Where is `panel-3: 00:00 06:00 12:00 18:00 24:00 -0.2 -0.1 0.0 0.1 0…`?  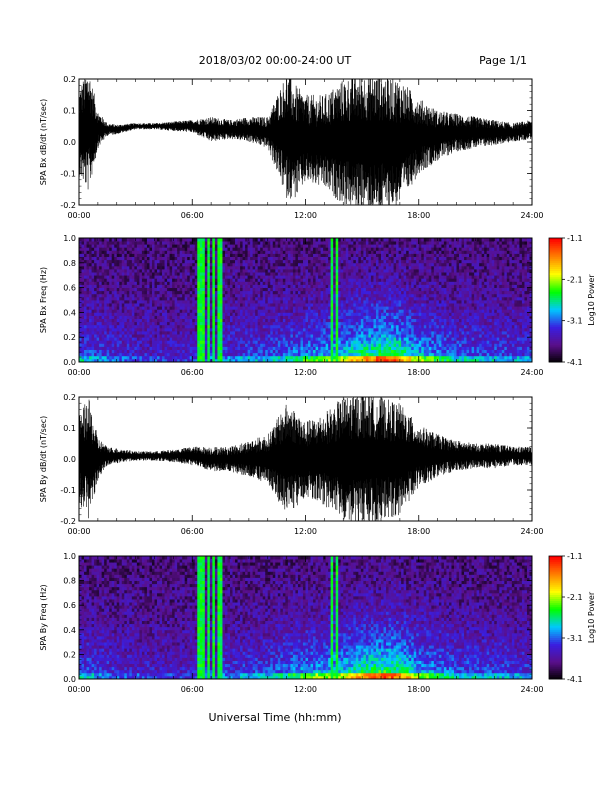
panel-3: 00:00 06:00 12:00 18:00 24:00 -0.2 -0.1 0.0 0.1 0… is located at coordinates (291, 464).